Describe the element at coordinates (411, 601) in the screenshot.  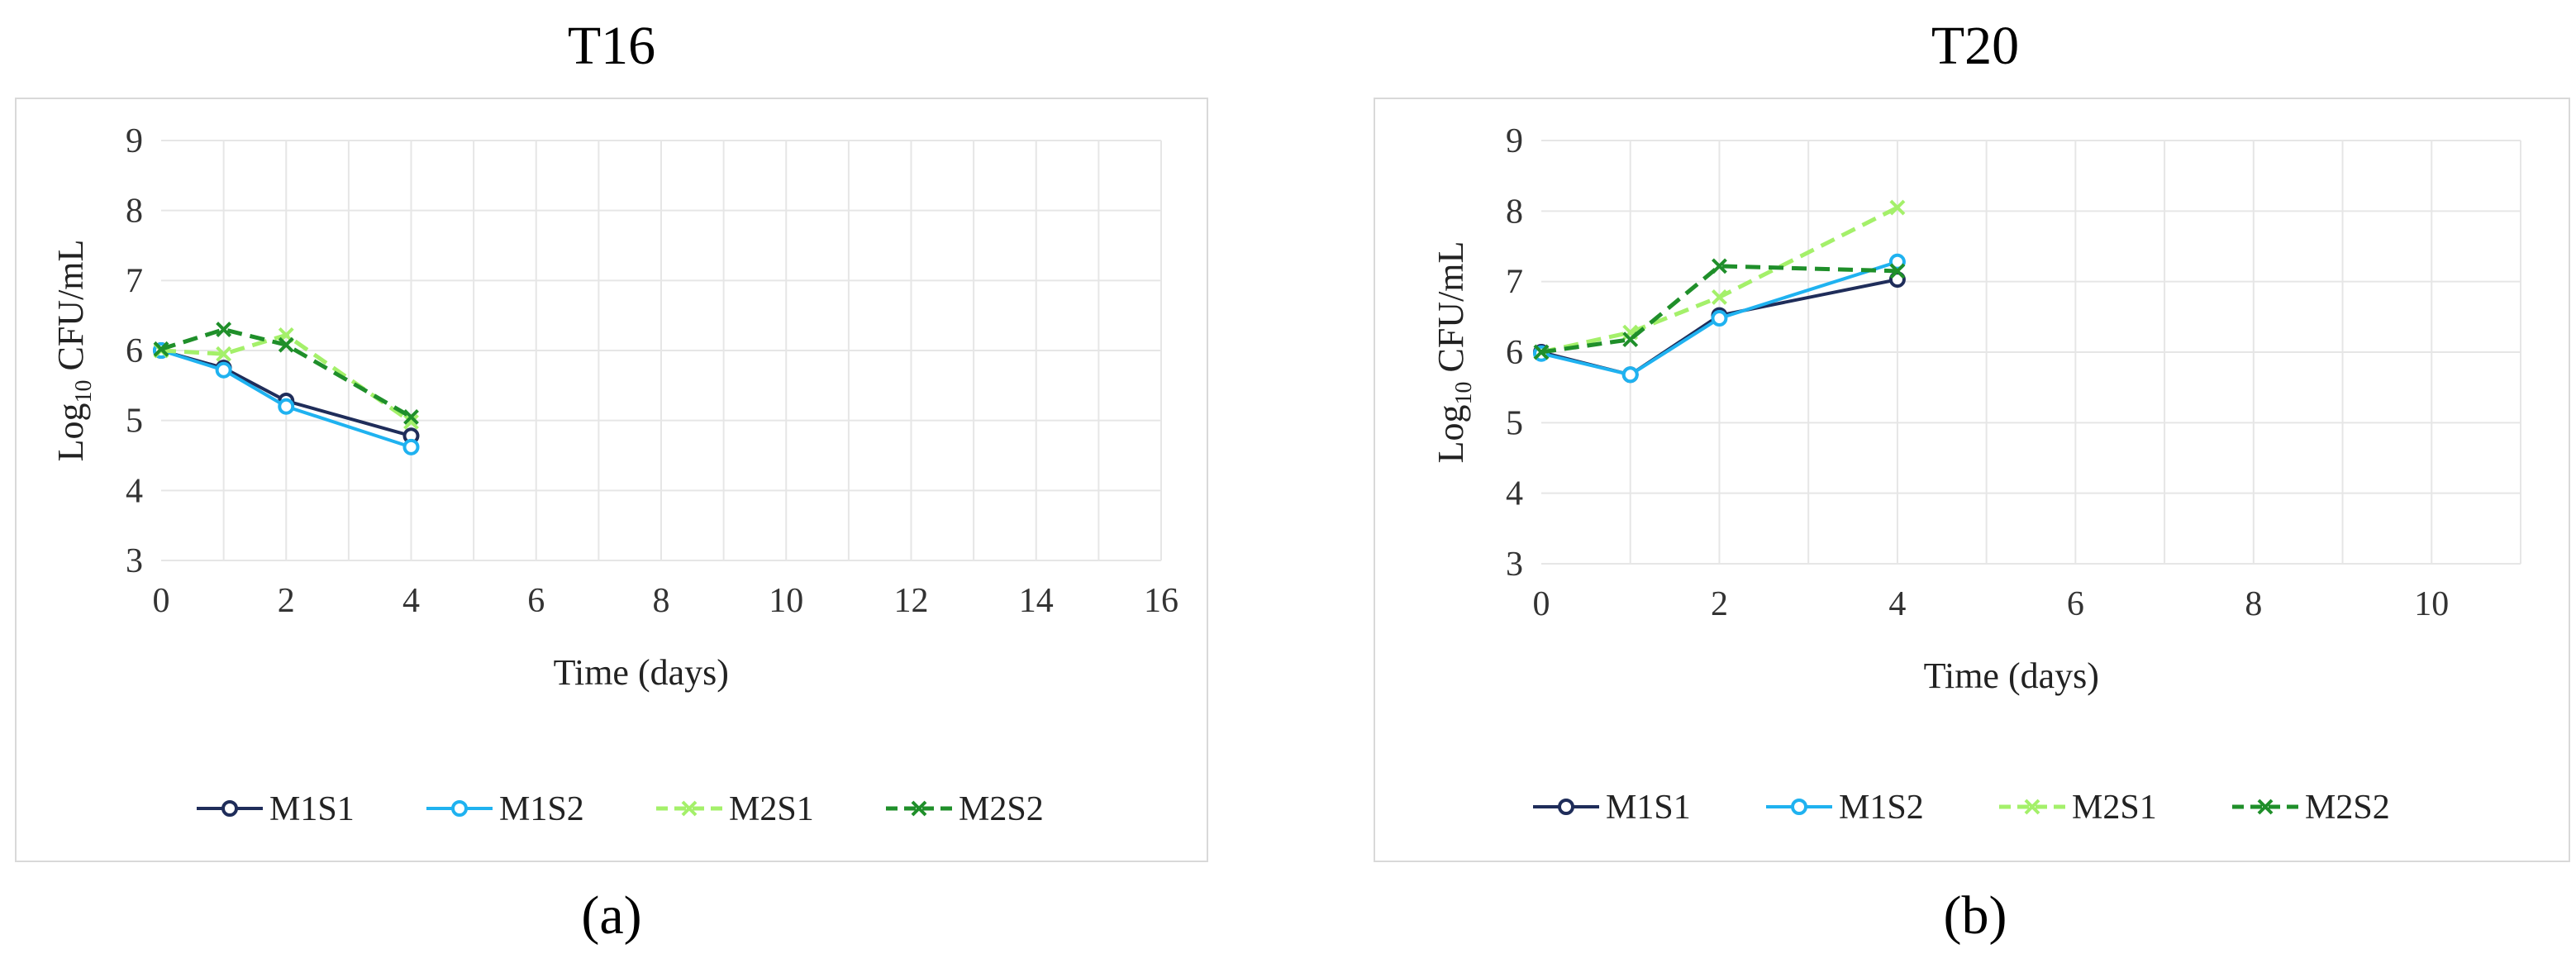
I see `a-xtick-label: 4` at that location.